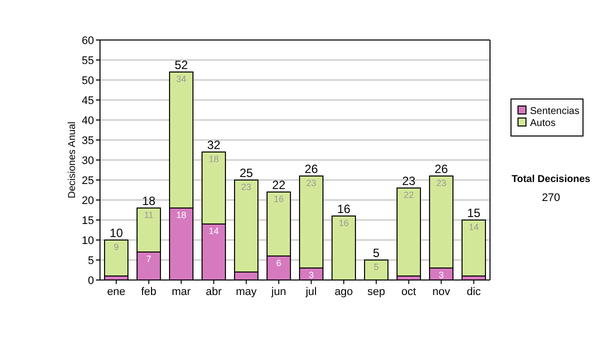 This screenshot has width=600, height=340. What do you see at coordinates (88, 60) in the screenshot?
I see `y-tick-label: 55` at bounding box center [88, 60].